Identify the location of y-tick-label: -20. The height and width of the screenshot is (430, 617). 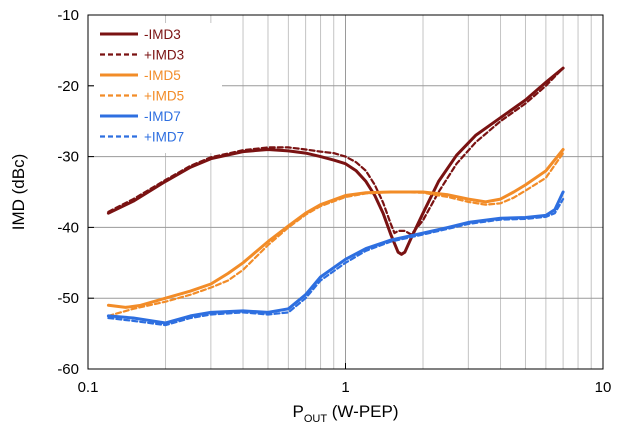
(68, 86).